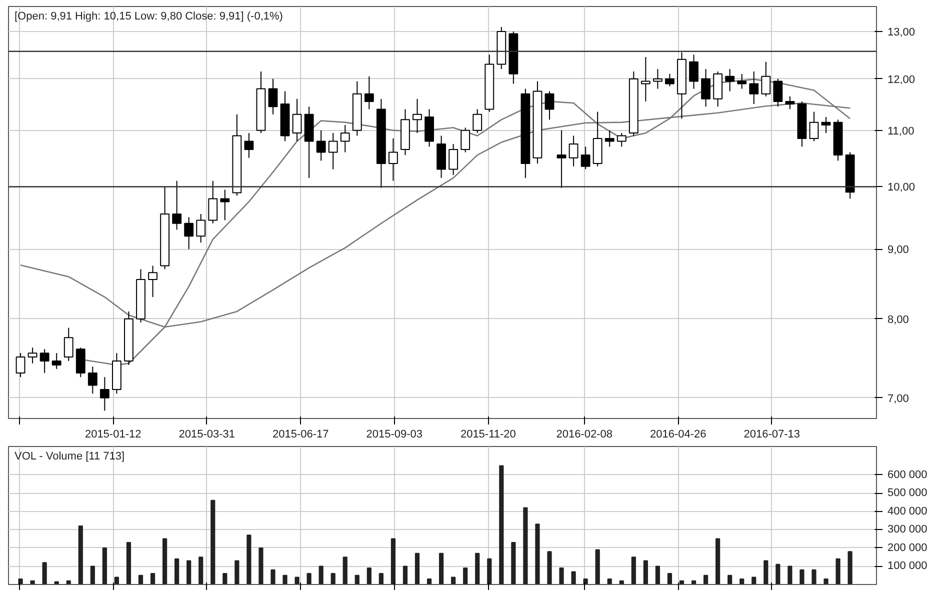 The width and height of the screenshot is (948, 593). What do you see at coordinates (908, 530) in the screenshot?
I see `y-tick-label: 300 000` at bounding box center [908, 530].